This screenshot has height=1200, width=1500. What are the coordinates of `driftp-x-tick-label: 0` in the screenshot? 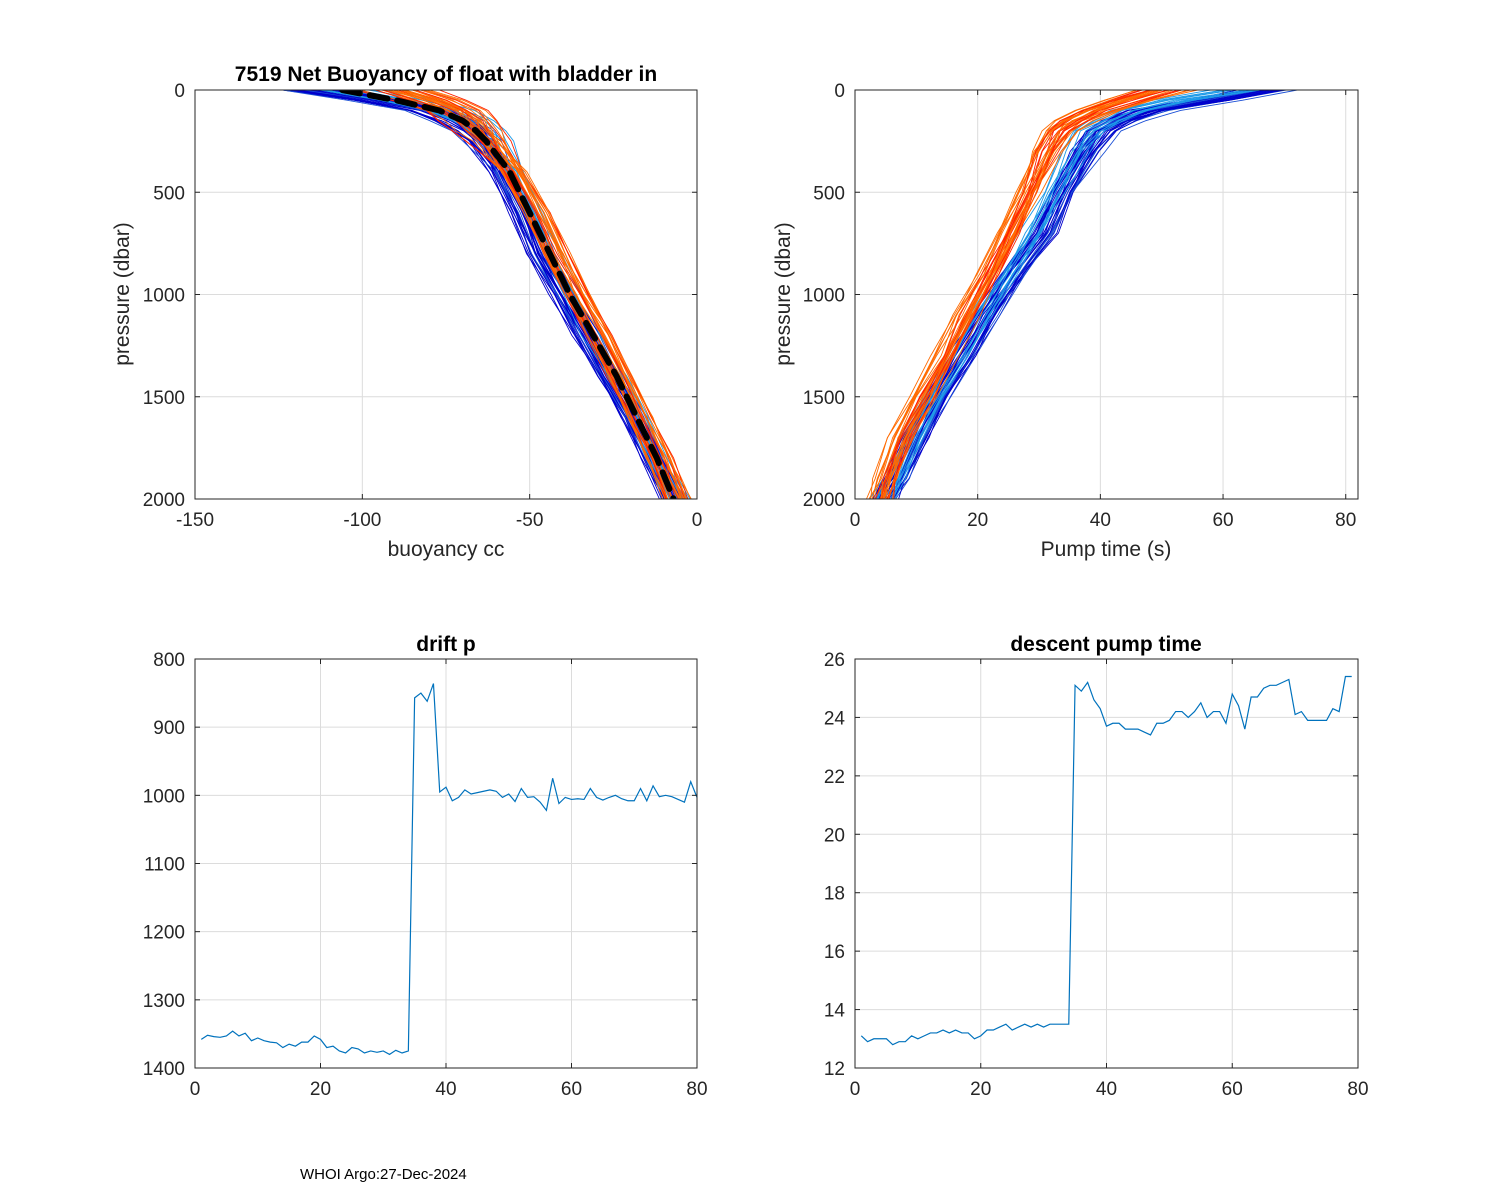 It's located at (195, 1089).